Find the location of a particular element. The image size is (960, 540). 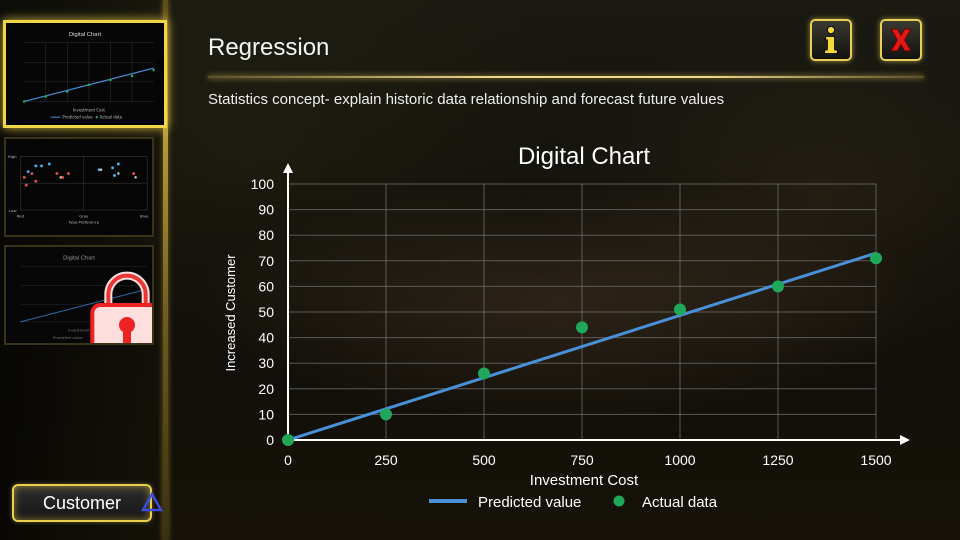

thumb-ytick-low: Low is located at coordinates (13, 210).